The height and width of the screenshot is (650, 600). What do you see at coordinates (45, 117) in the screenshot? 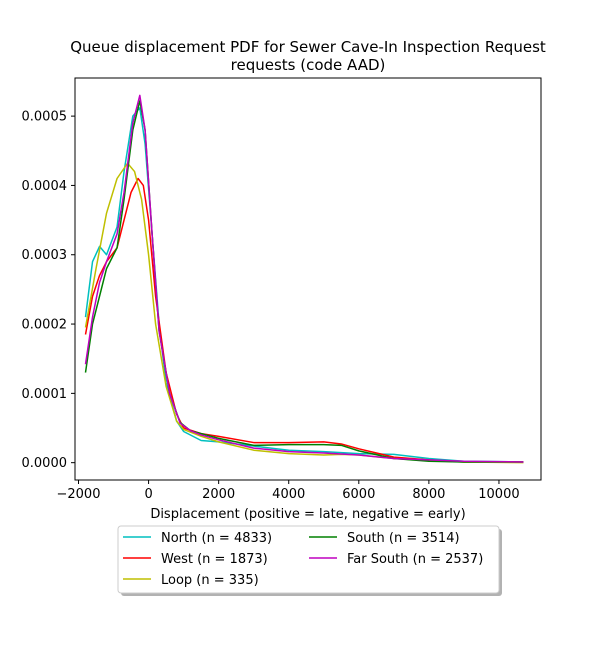
I see `y-tick-label: 0.0005` at bounding box center [45, 117].